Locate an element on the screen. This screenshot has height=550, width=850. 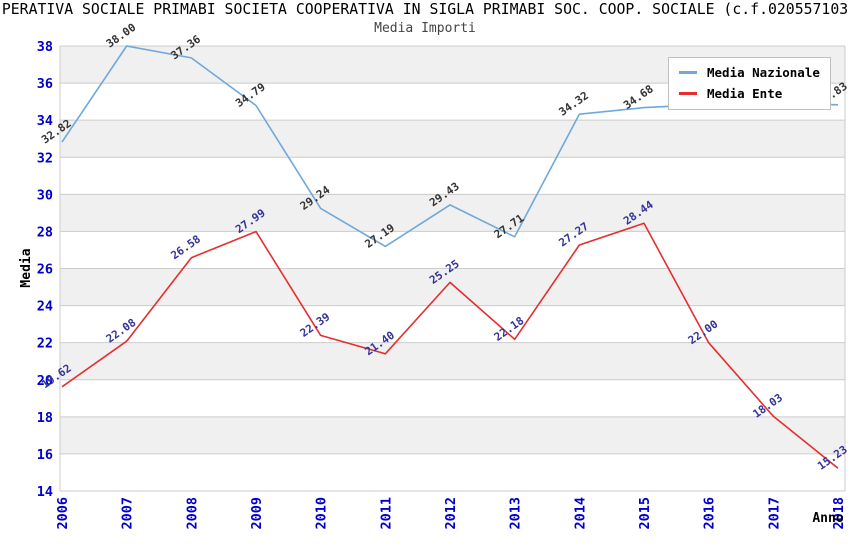
point-label: 26.58 is located at coordinates (185, 248).